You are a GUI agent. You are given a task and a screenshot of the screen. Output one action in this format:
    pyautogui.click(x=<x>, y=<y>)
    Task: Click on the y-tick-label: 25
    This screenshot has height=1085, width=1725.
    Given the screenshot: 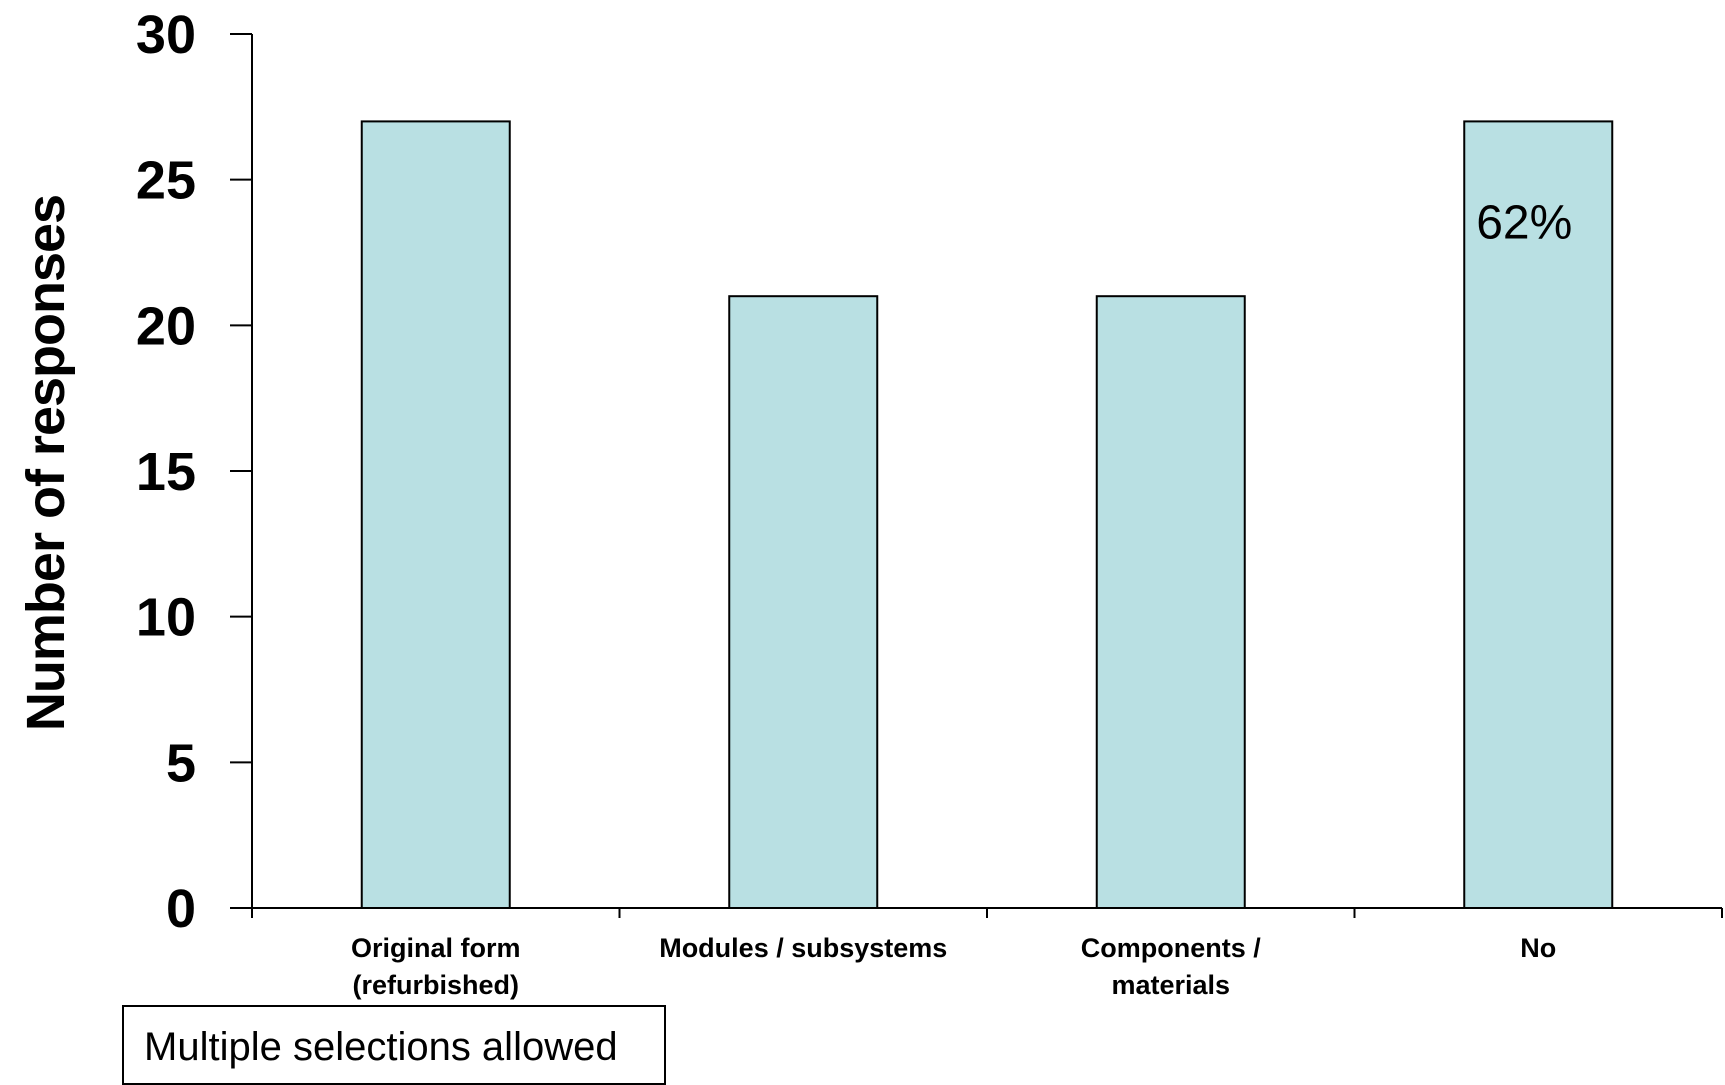 What is the action you would take?
    pyautogui.click(x=166, y=181)
    